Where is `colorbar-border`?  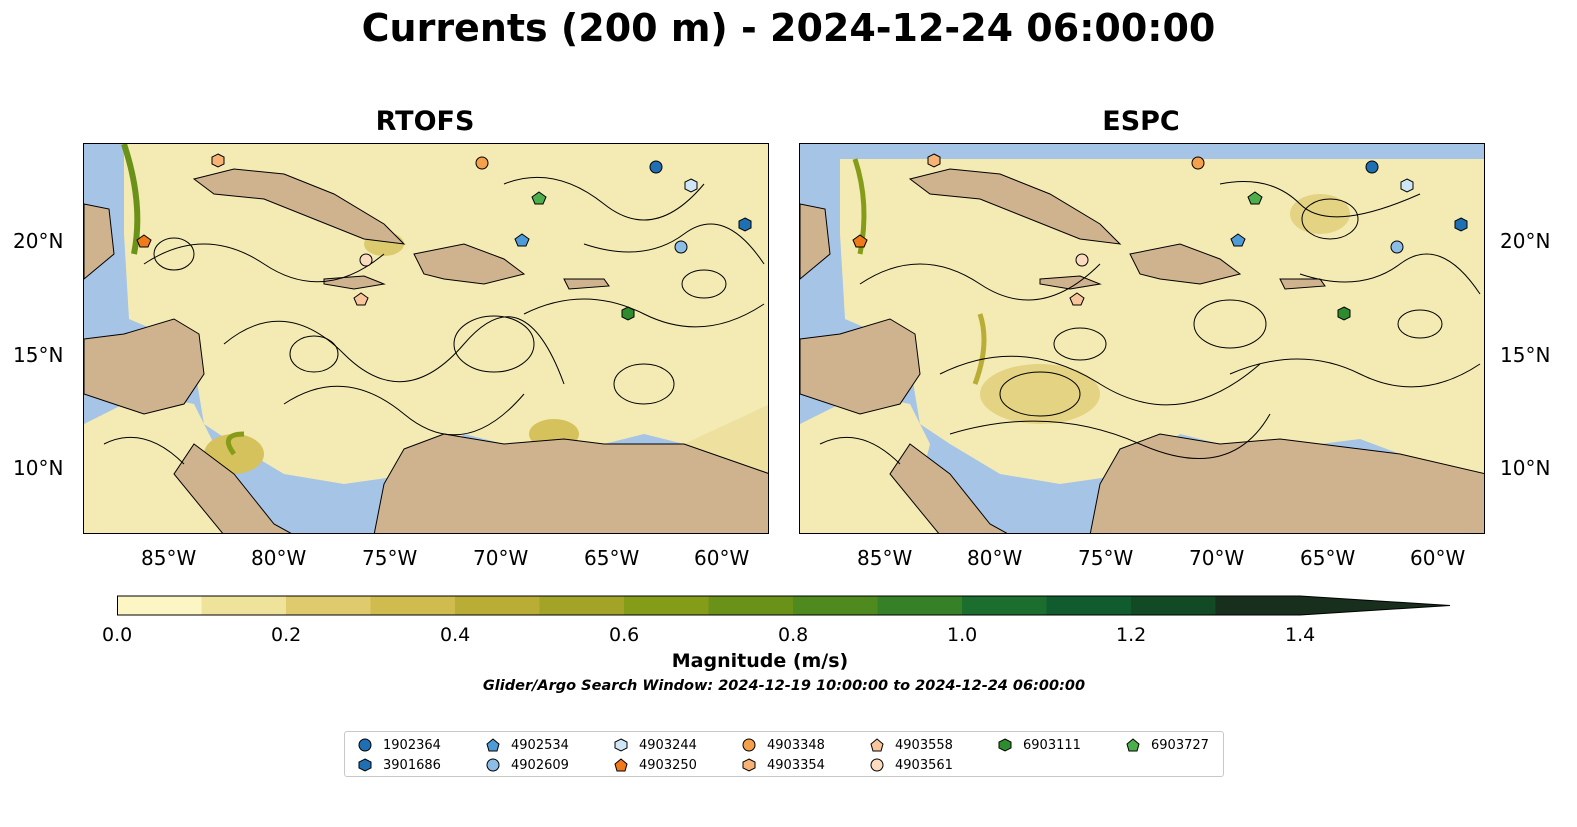
colorbar-border is located at coordinates (784, 605).